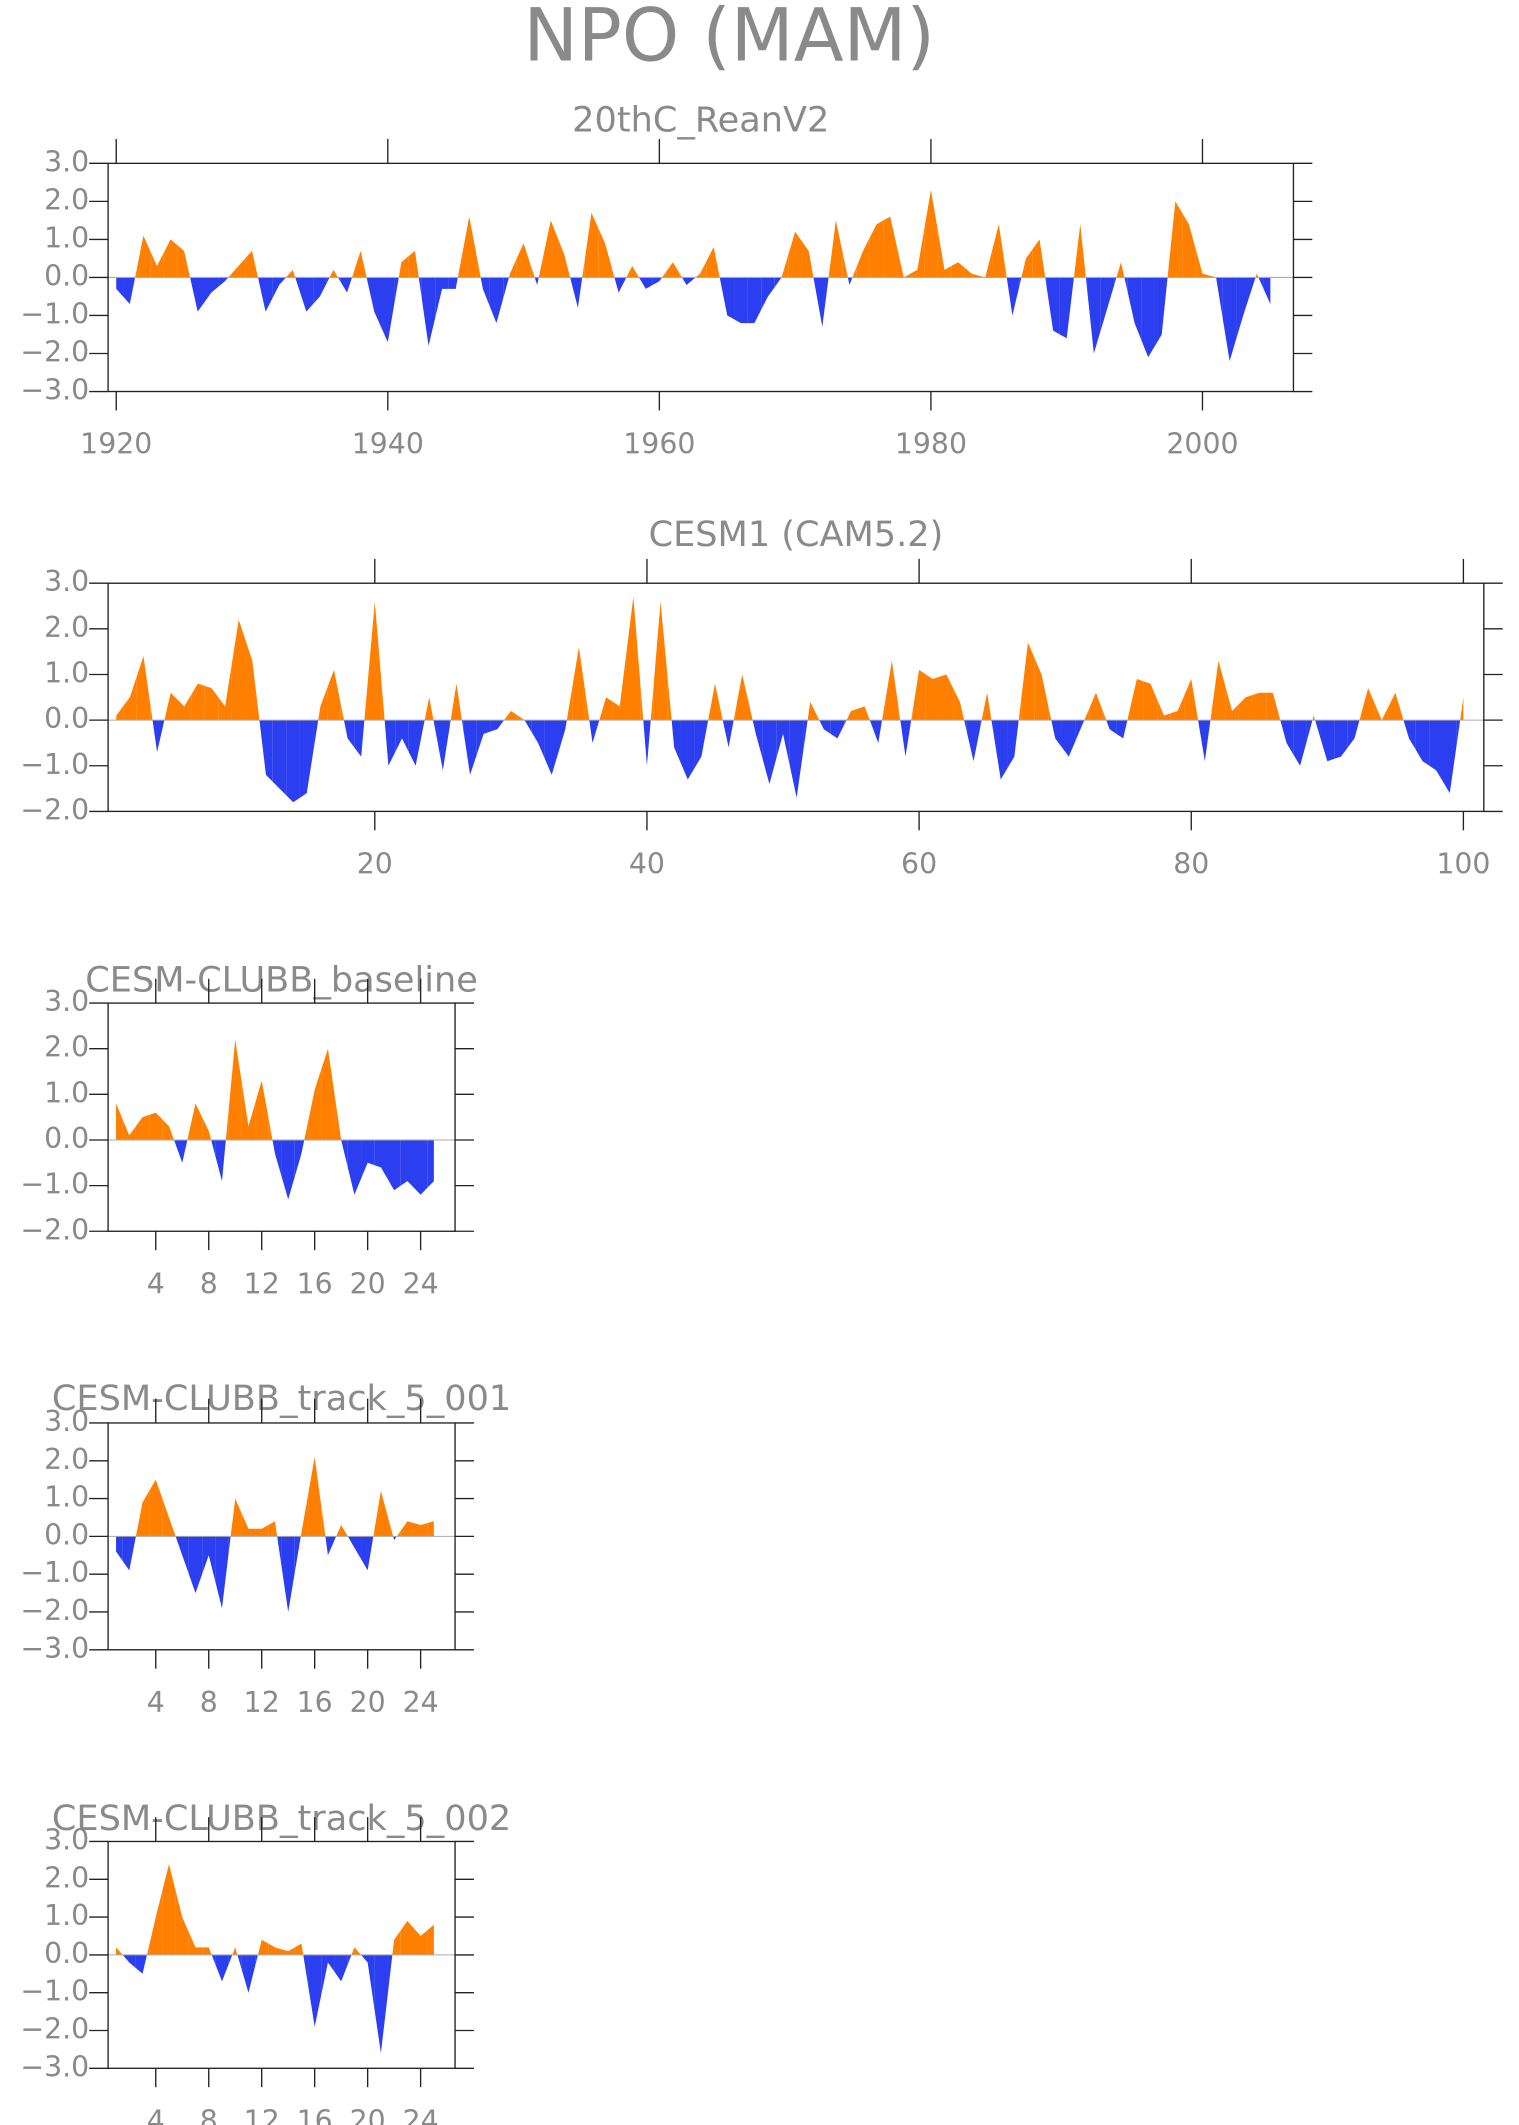 The height and width of the screenshot is (2125, 1519). I want to click on y-tick-label: −2.0, so click(54, 351).